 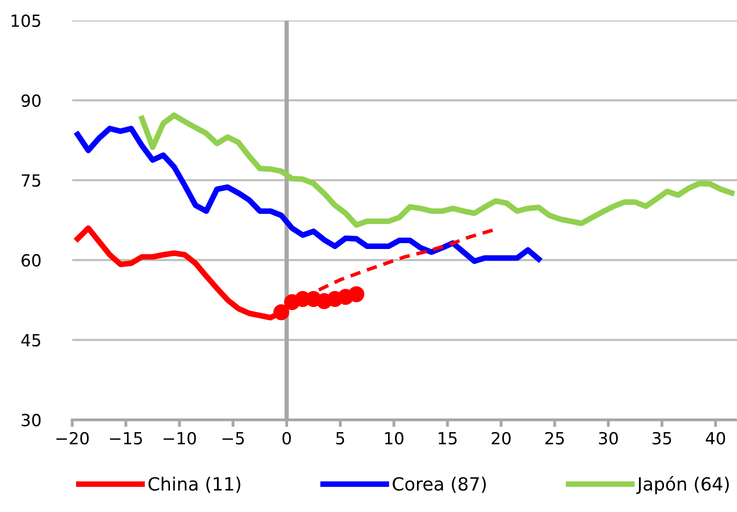 I want to click on legend-label: Corea (87), so click(x=439, y=484).